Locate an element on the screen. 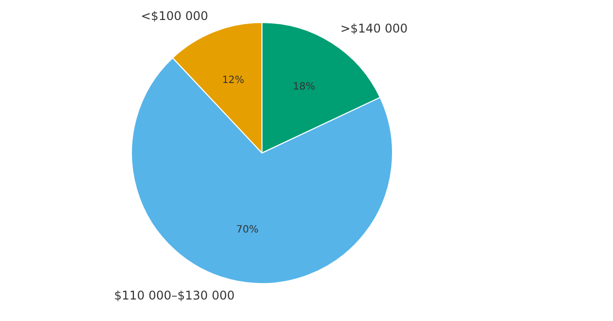 Image resolution: width=613 pixels, height=321 pixels. data-label: 70% is located at coordinates (247, 230).